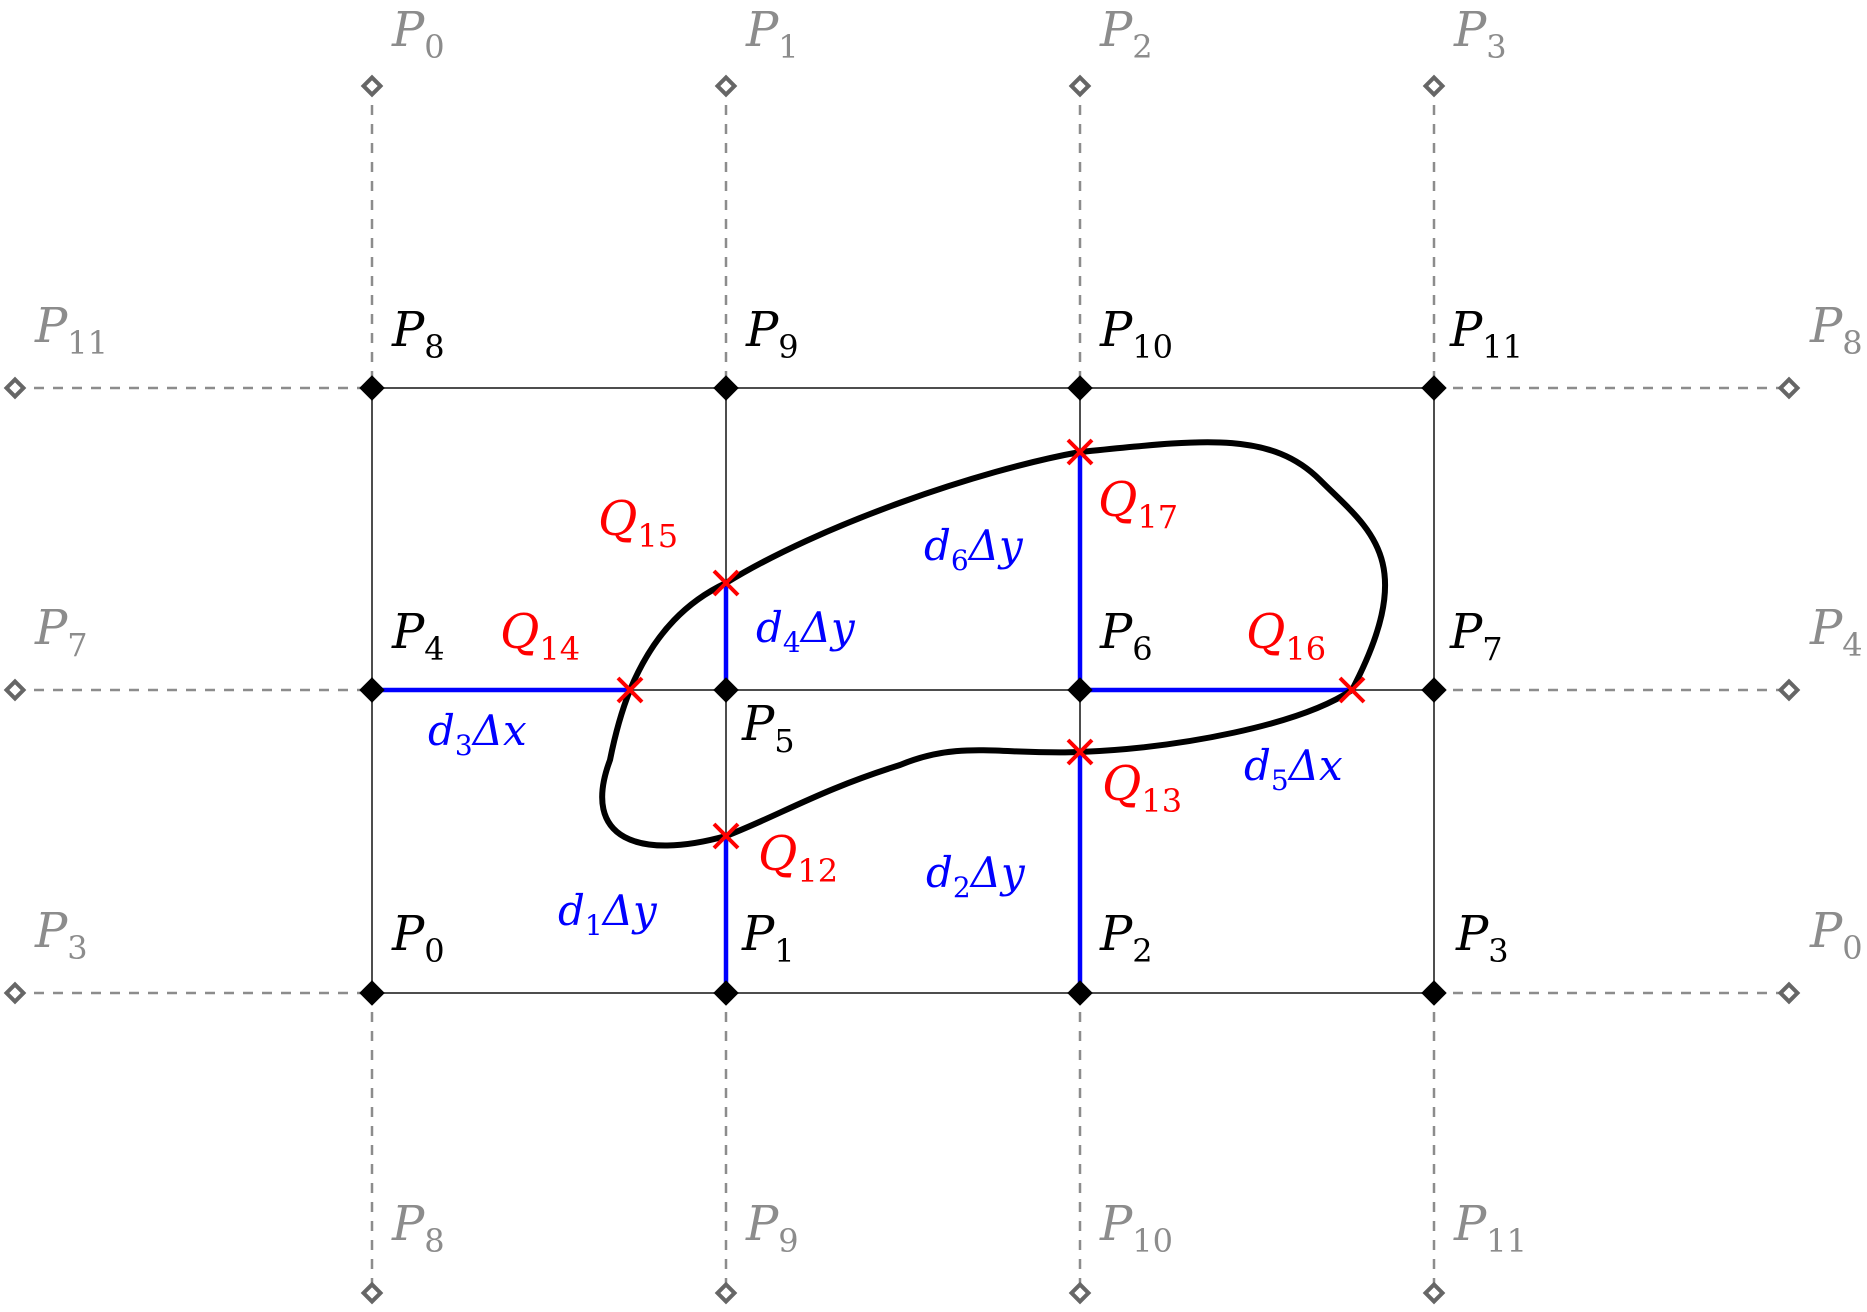  I want to click on ghost-label-right-2: P0, so click(1836, 935).